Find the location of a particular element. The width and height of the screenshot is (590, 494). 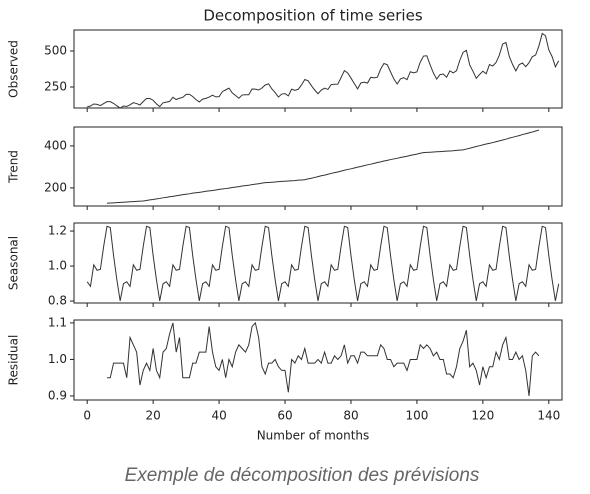

y-axis-label: Observed is located at coordinates (14, 69).